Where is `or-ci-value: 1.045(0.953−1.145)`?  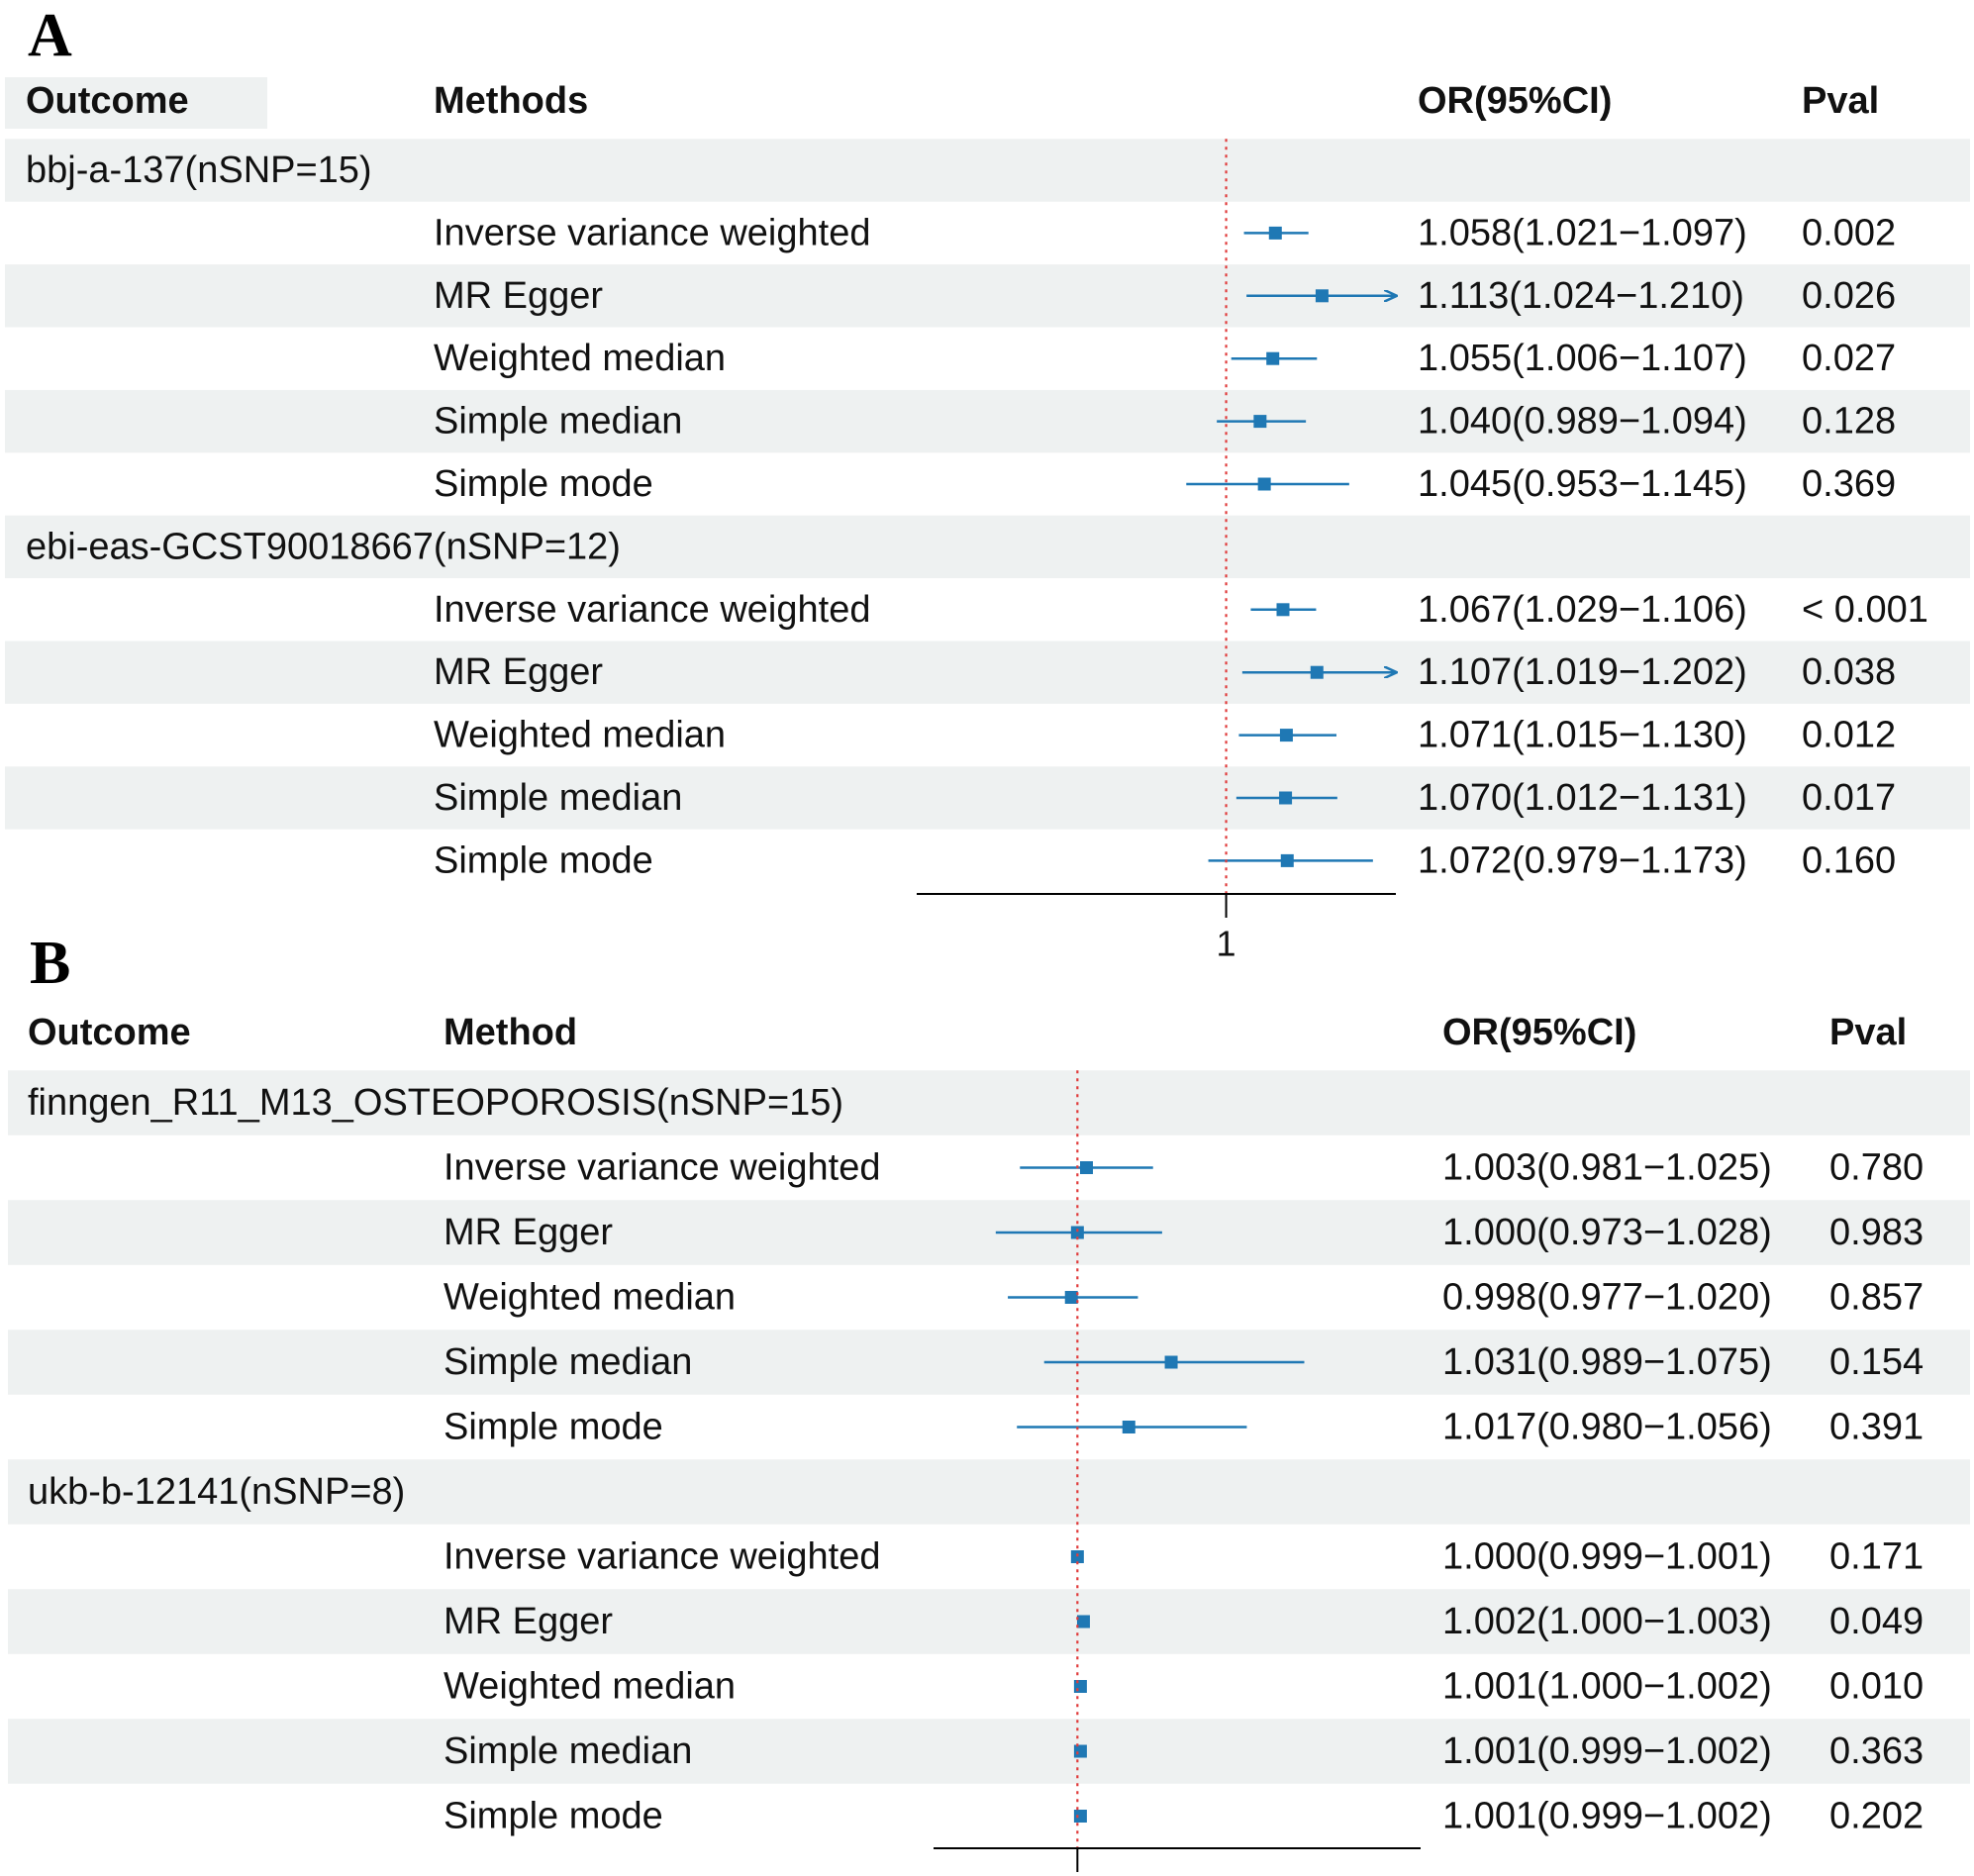 or-ci-value: 1.045(0.953−1.145) is located at coordinates (1582, 484).